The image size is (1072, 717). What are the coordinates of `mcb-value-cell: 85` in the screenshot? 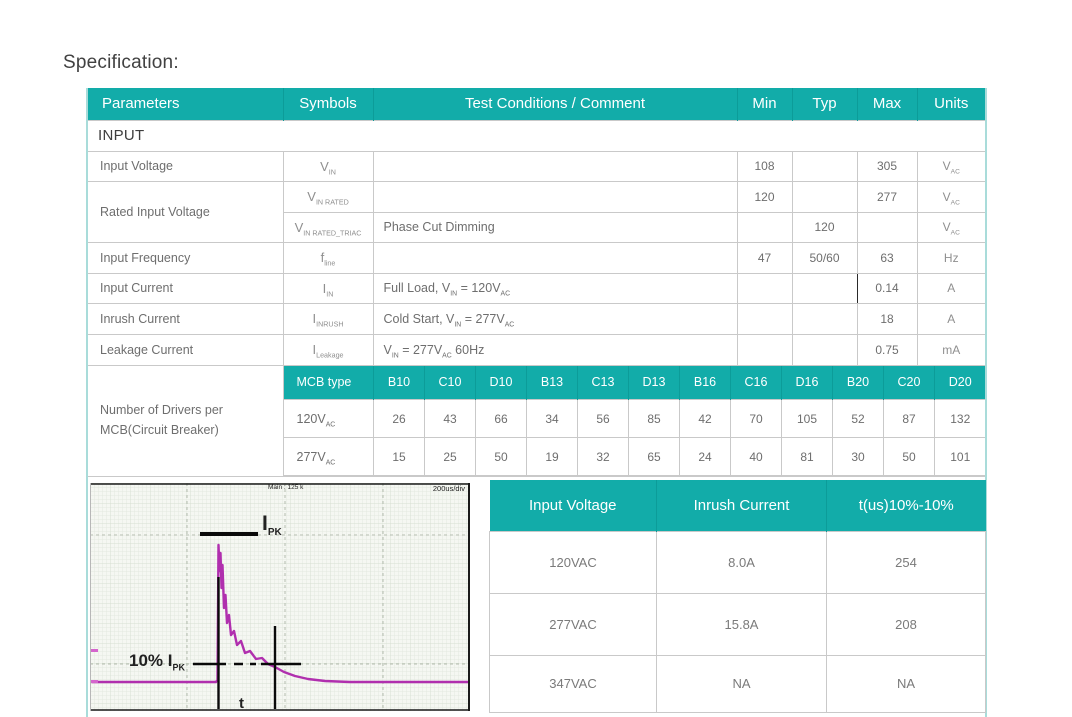 It's located at (654, 418).